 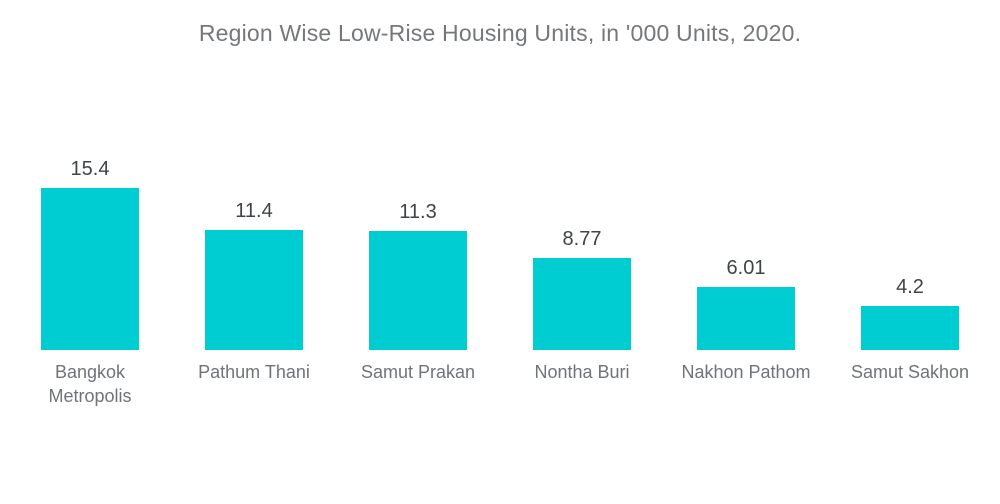 What do you see at coordinates (418, 372) in the screenshot?
I see `bar-category-label-text: Samut Prakan` at bounding box center [418, 372].